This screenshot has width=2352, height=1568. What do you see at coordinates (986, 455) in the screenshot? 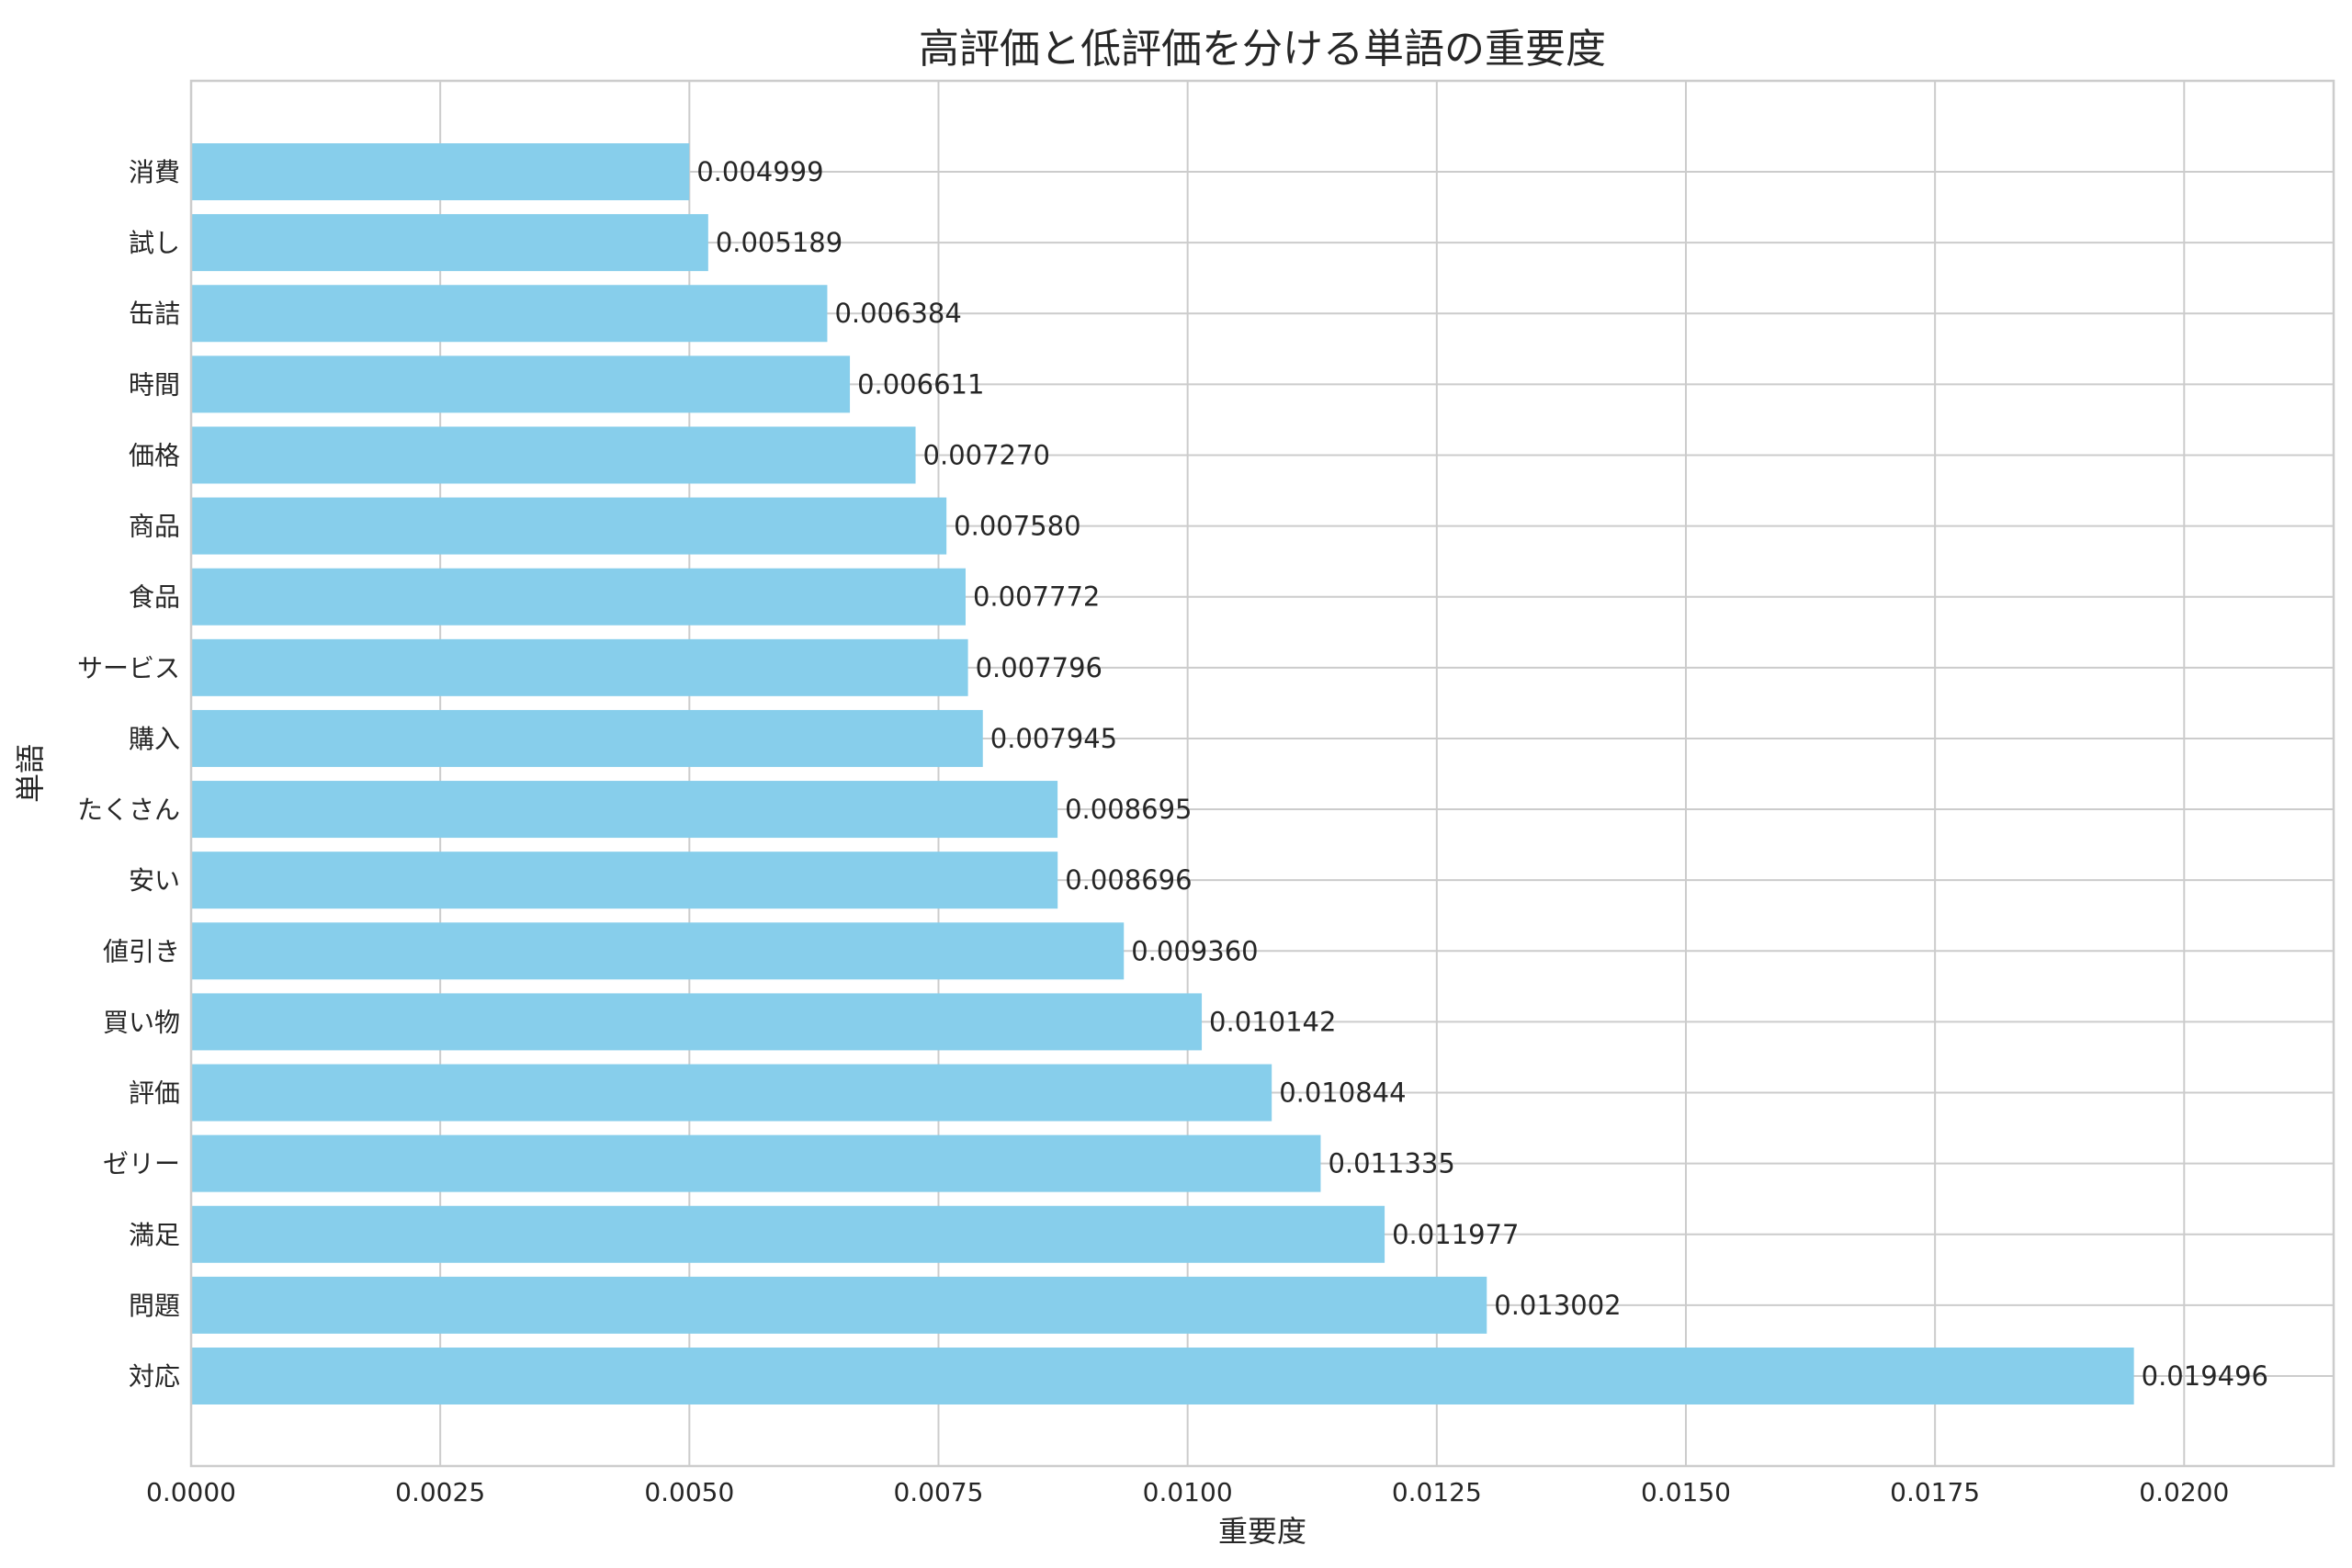
I see `data-label: 0.007270` at bounding box center [986, 455].